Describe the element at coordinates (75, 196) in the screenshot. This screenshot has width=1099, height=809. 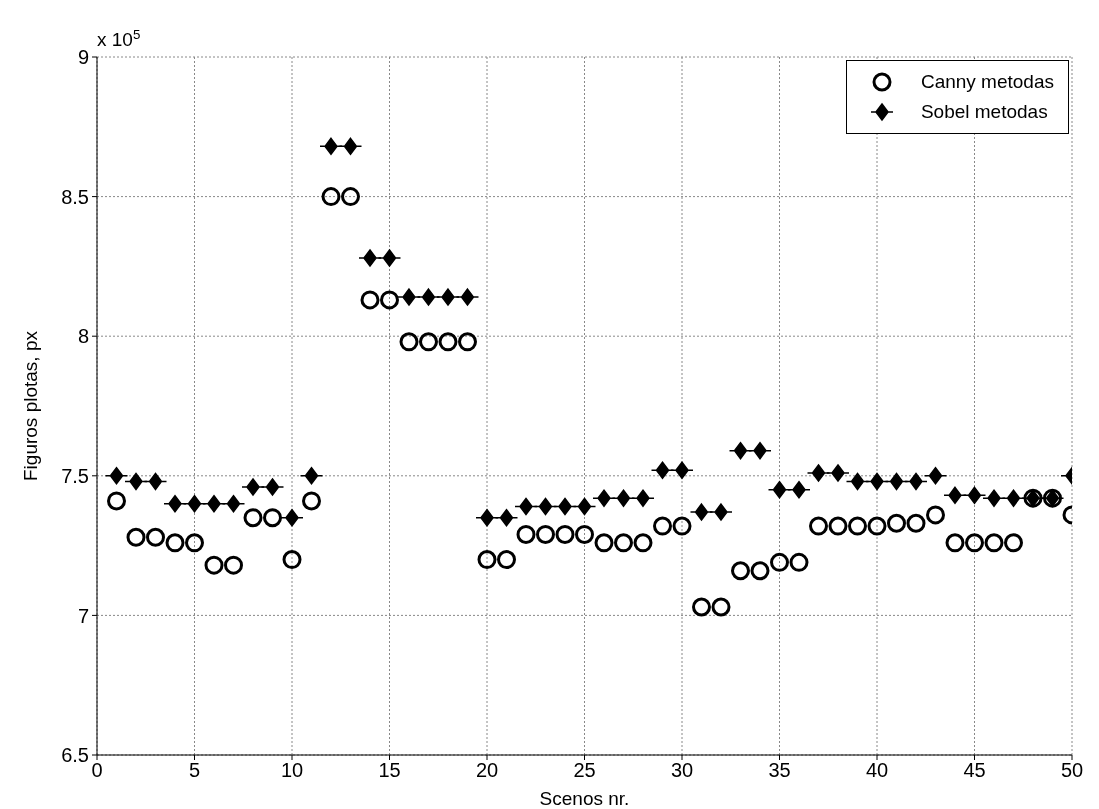
I see `y-tick-label: 8.5` at that location.